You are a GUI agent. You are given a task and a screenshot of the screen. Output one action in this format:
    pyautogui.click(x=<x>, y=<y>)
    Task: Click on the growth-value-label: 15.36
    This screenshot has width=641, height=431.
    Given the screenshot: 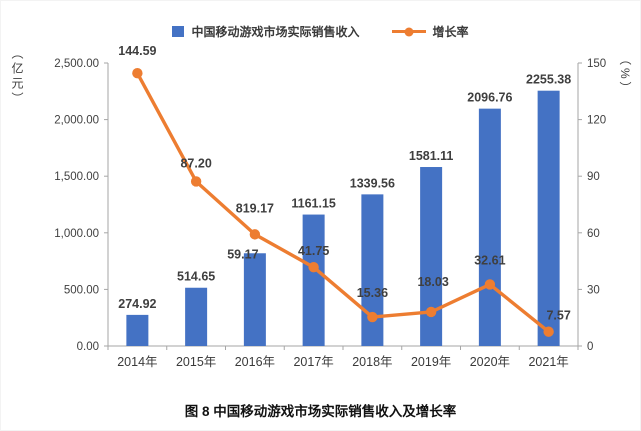 What is the action you would take?
    pyautogui.click(x=372, y=293)
    